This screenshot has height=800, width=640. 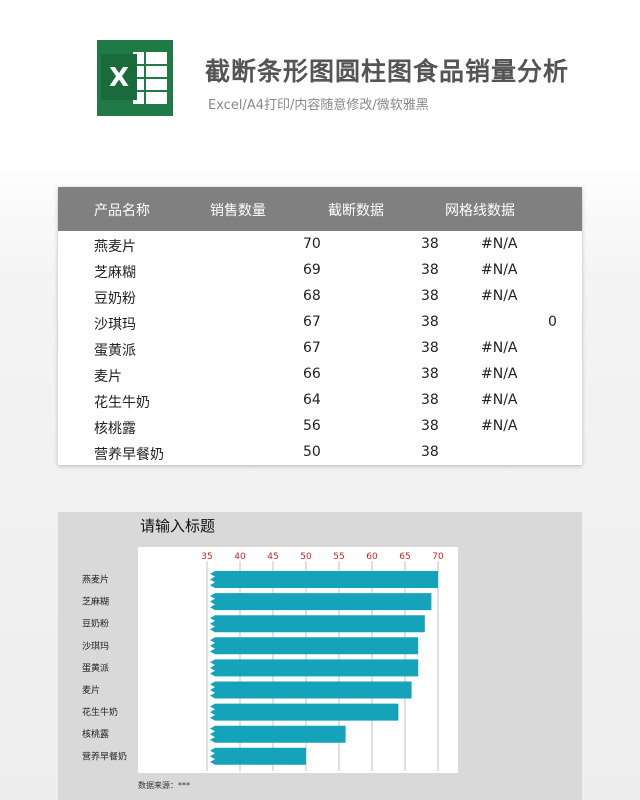 What do you see at coordinates (312, 296) in the screenshot?
I see `cell-quantity: 68` at bounding box center [312, 296].